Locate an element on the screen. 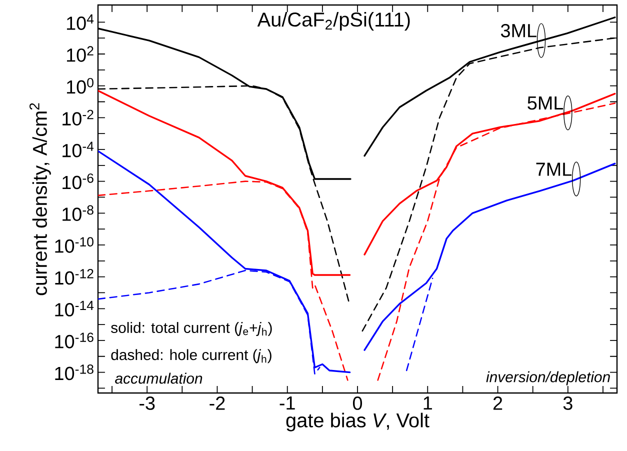  x-tick-label: -2 is located at coordinates (217, 403).